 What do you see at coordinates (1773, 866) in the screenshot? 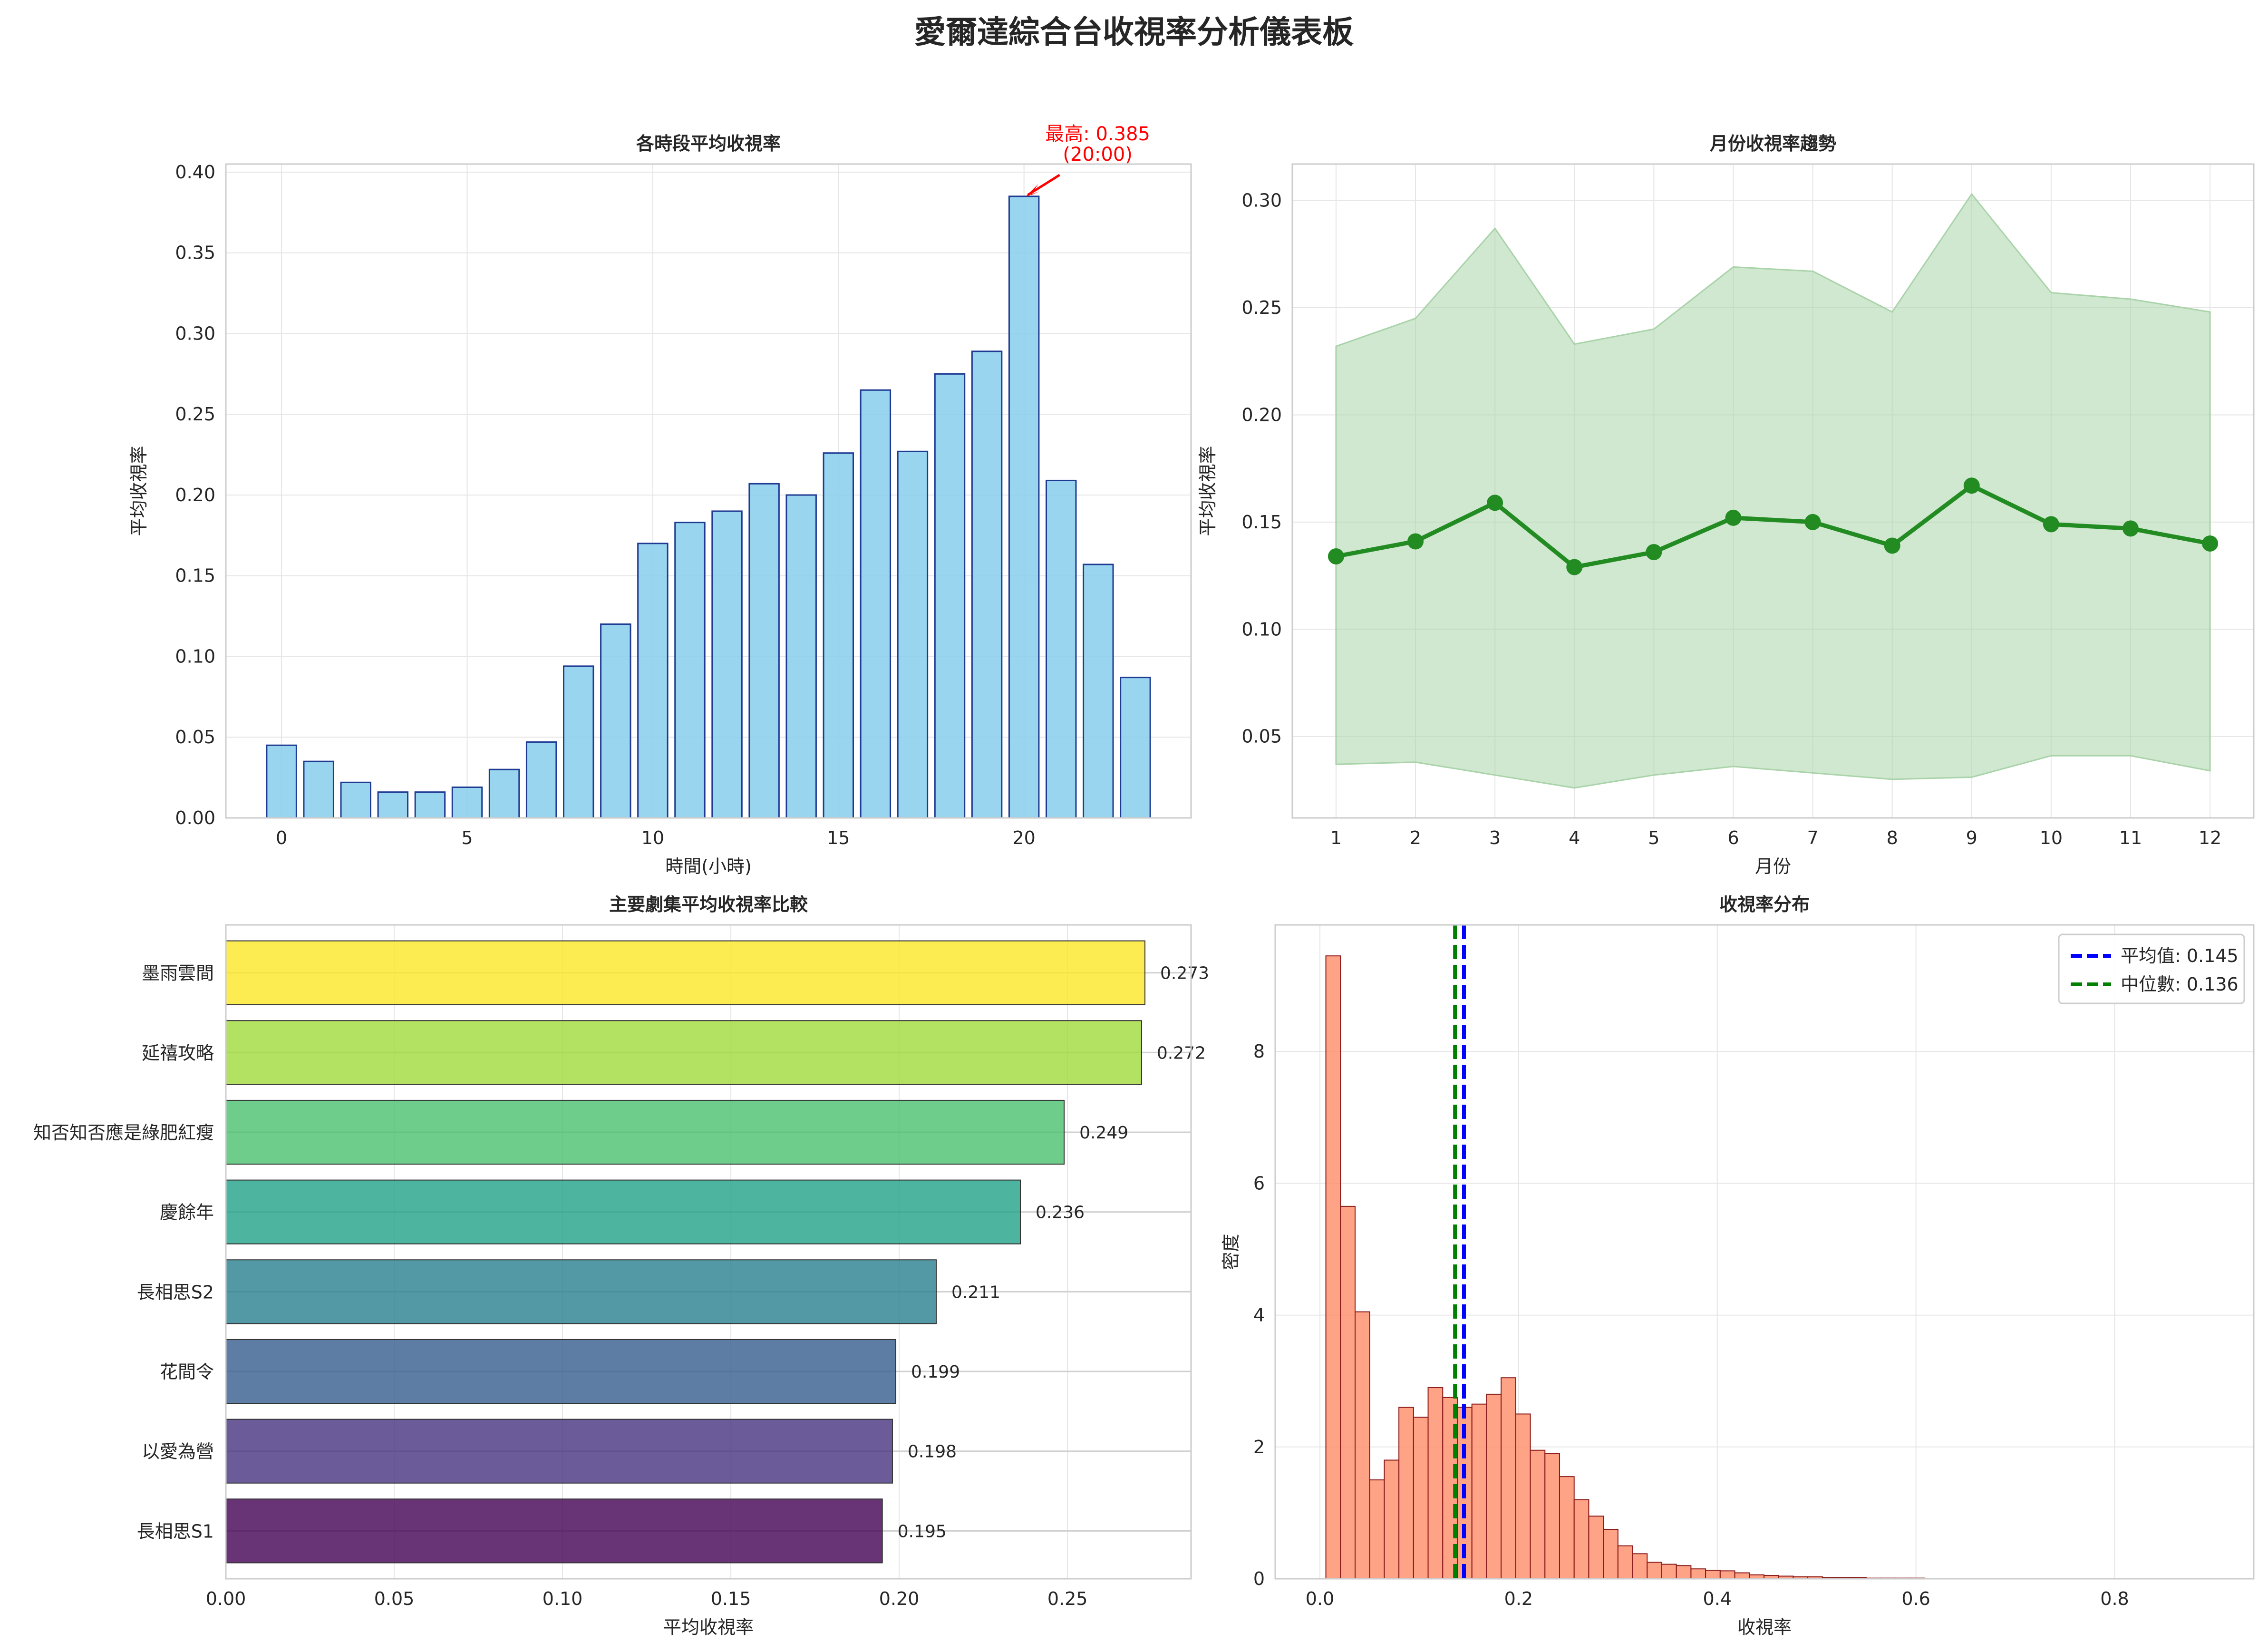
I see `x-axis-label: 月份` at bounding box center [1773, 866].